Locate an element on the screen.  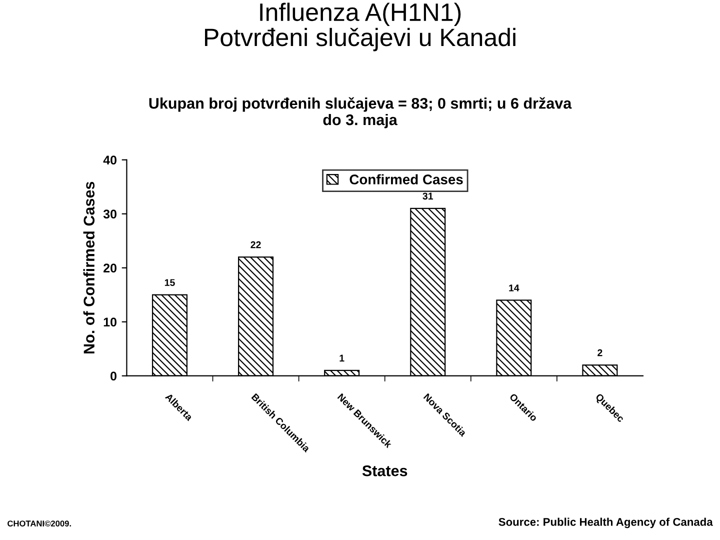
chart-title: Influenza A(H1N1) Potvrđeni slučajevi u Kanadi is located at coordinates (360, 27).